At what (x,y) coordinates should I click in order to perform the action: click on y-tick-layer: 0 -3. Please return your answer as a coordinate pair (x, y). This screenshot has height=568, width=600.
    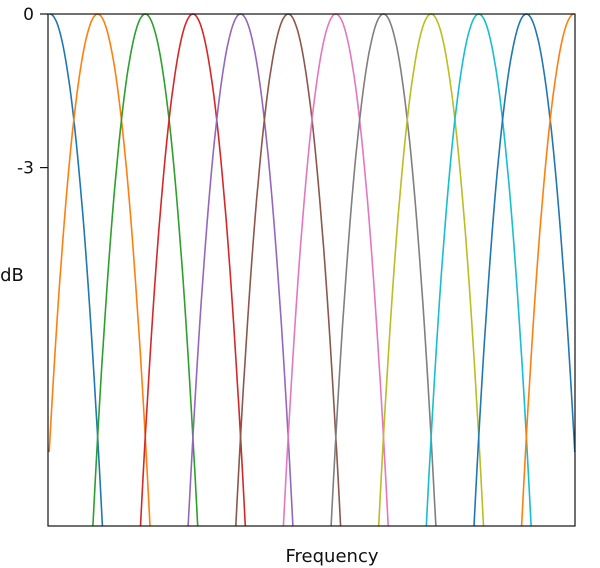
    Looking at the image, I should click on (32, 92).